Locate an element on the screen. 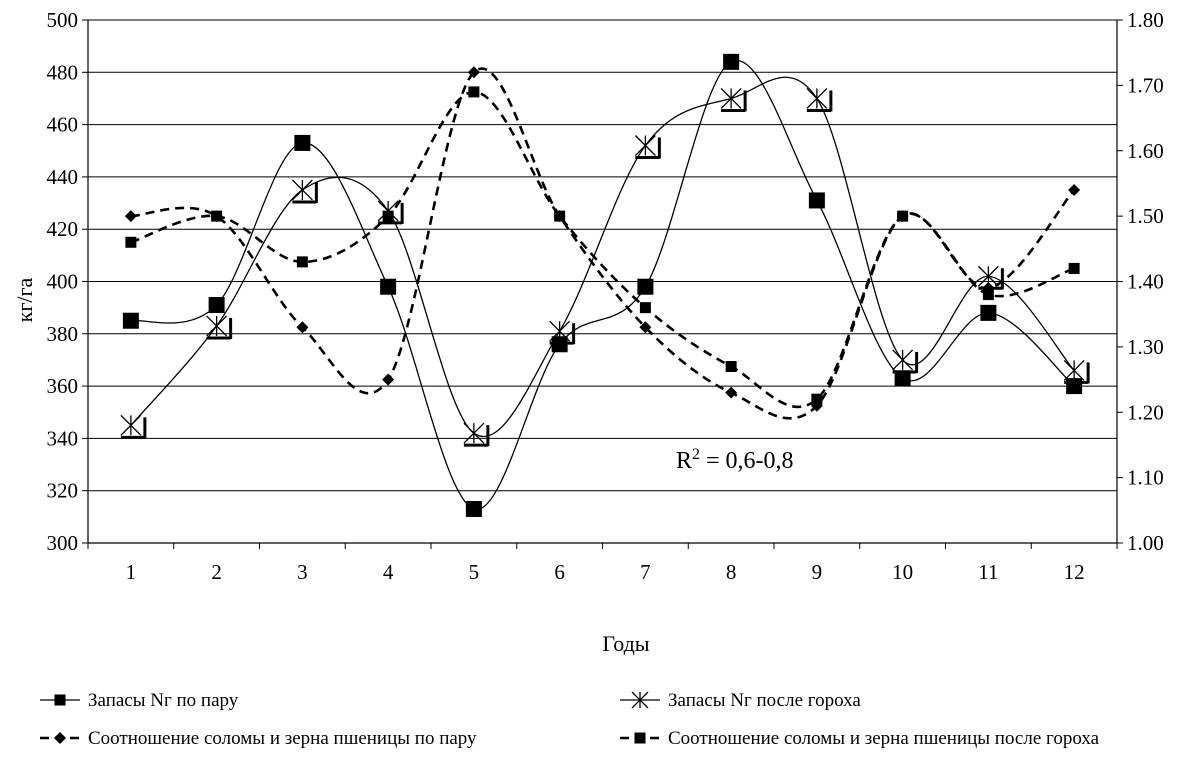 The height and width of the screenshot is (758, 1199). y-tick-label-left: 480 is located at coordinates (63, 72).